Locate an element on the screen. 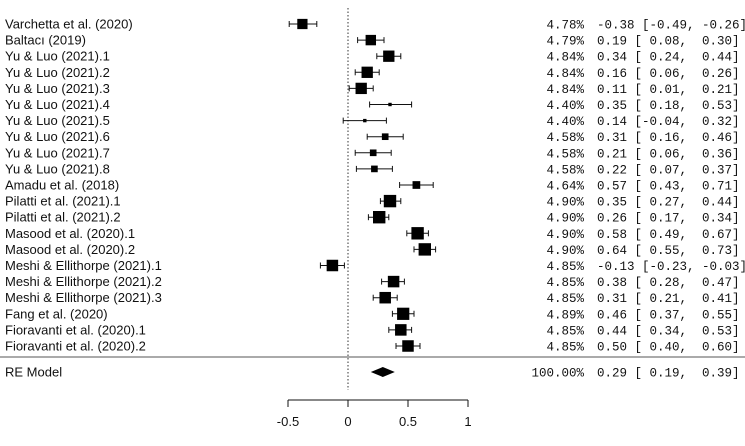 The image size is (745, 446). study-ci-text: 0.44 [ 0.34, 0.53] is located at coordinates (668, 331).